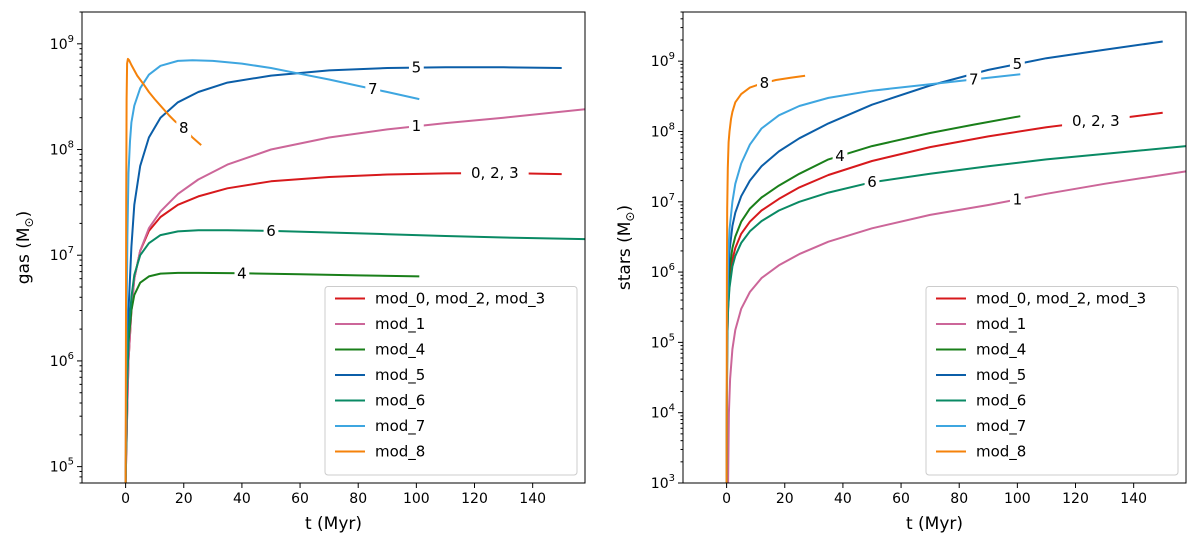  Describe the element at coordinates (663, 482) in the screenshot. I see `y-tick-label: 10³` at that location.